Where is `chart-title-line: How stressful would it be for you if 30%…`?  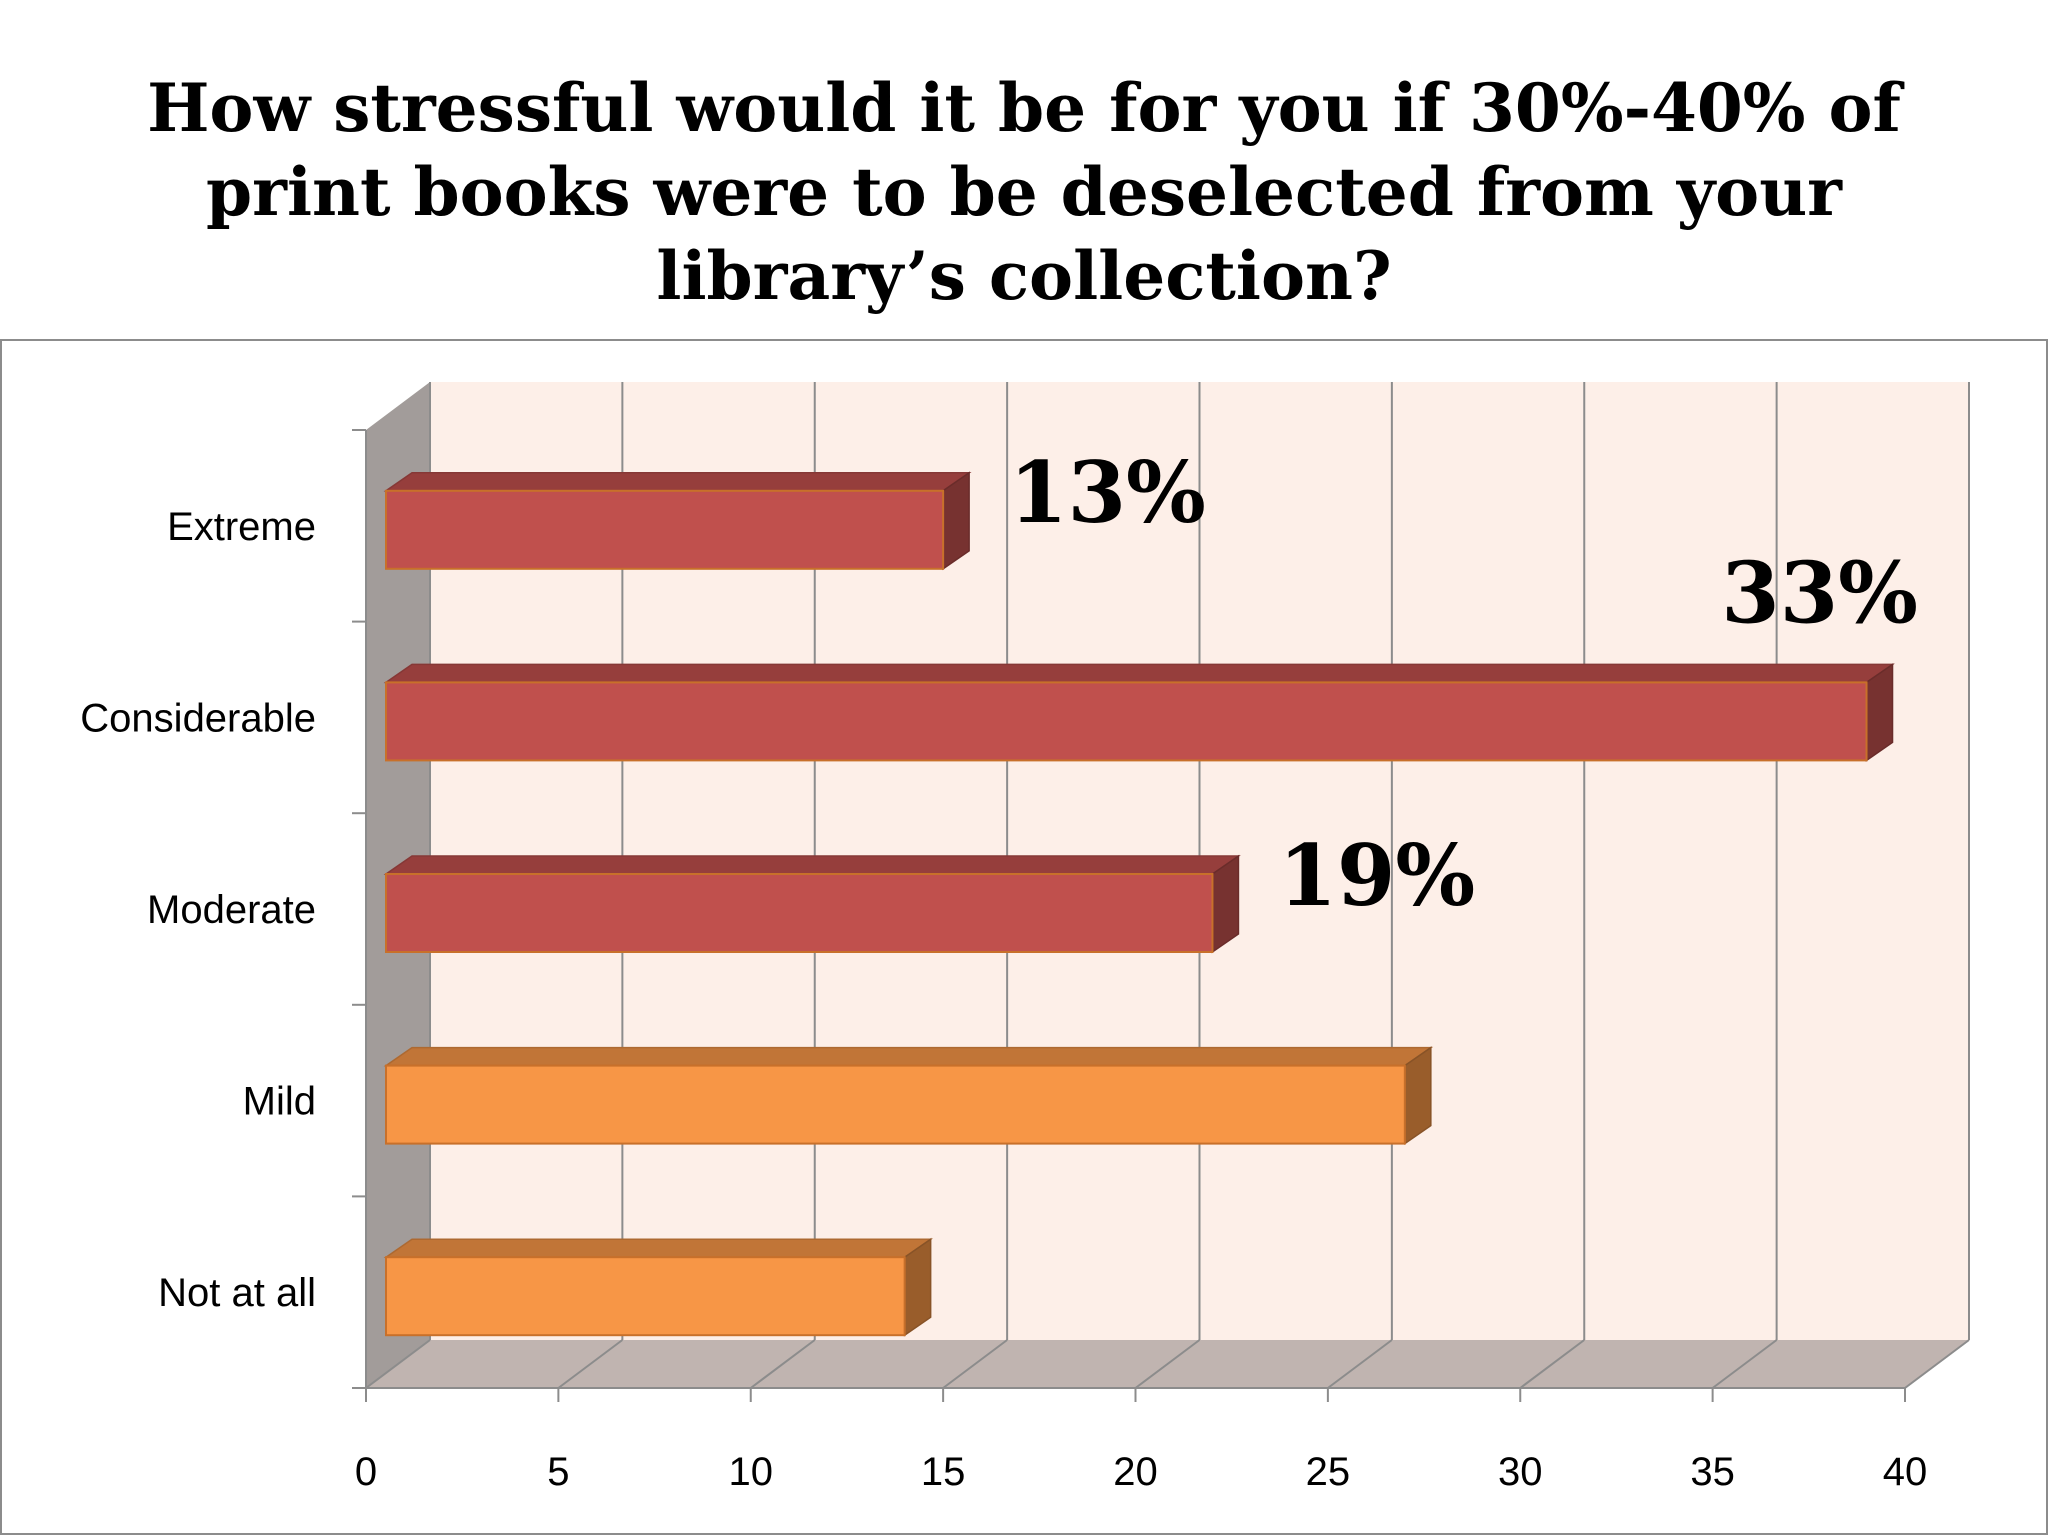
chart-title-line: How stressful would it be for you if 30%… is located at coordinates (1024, 108).